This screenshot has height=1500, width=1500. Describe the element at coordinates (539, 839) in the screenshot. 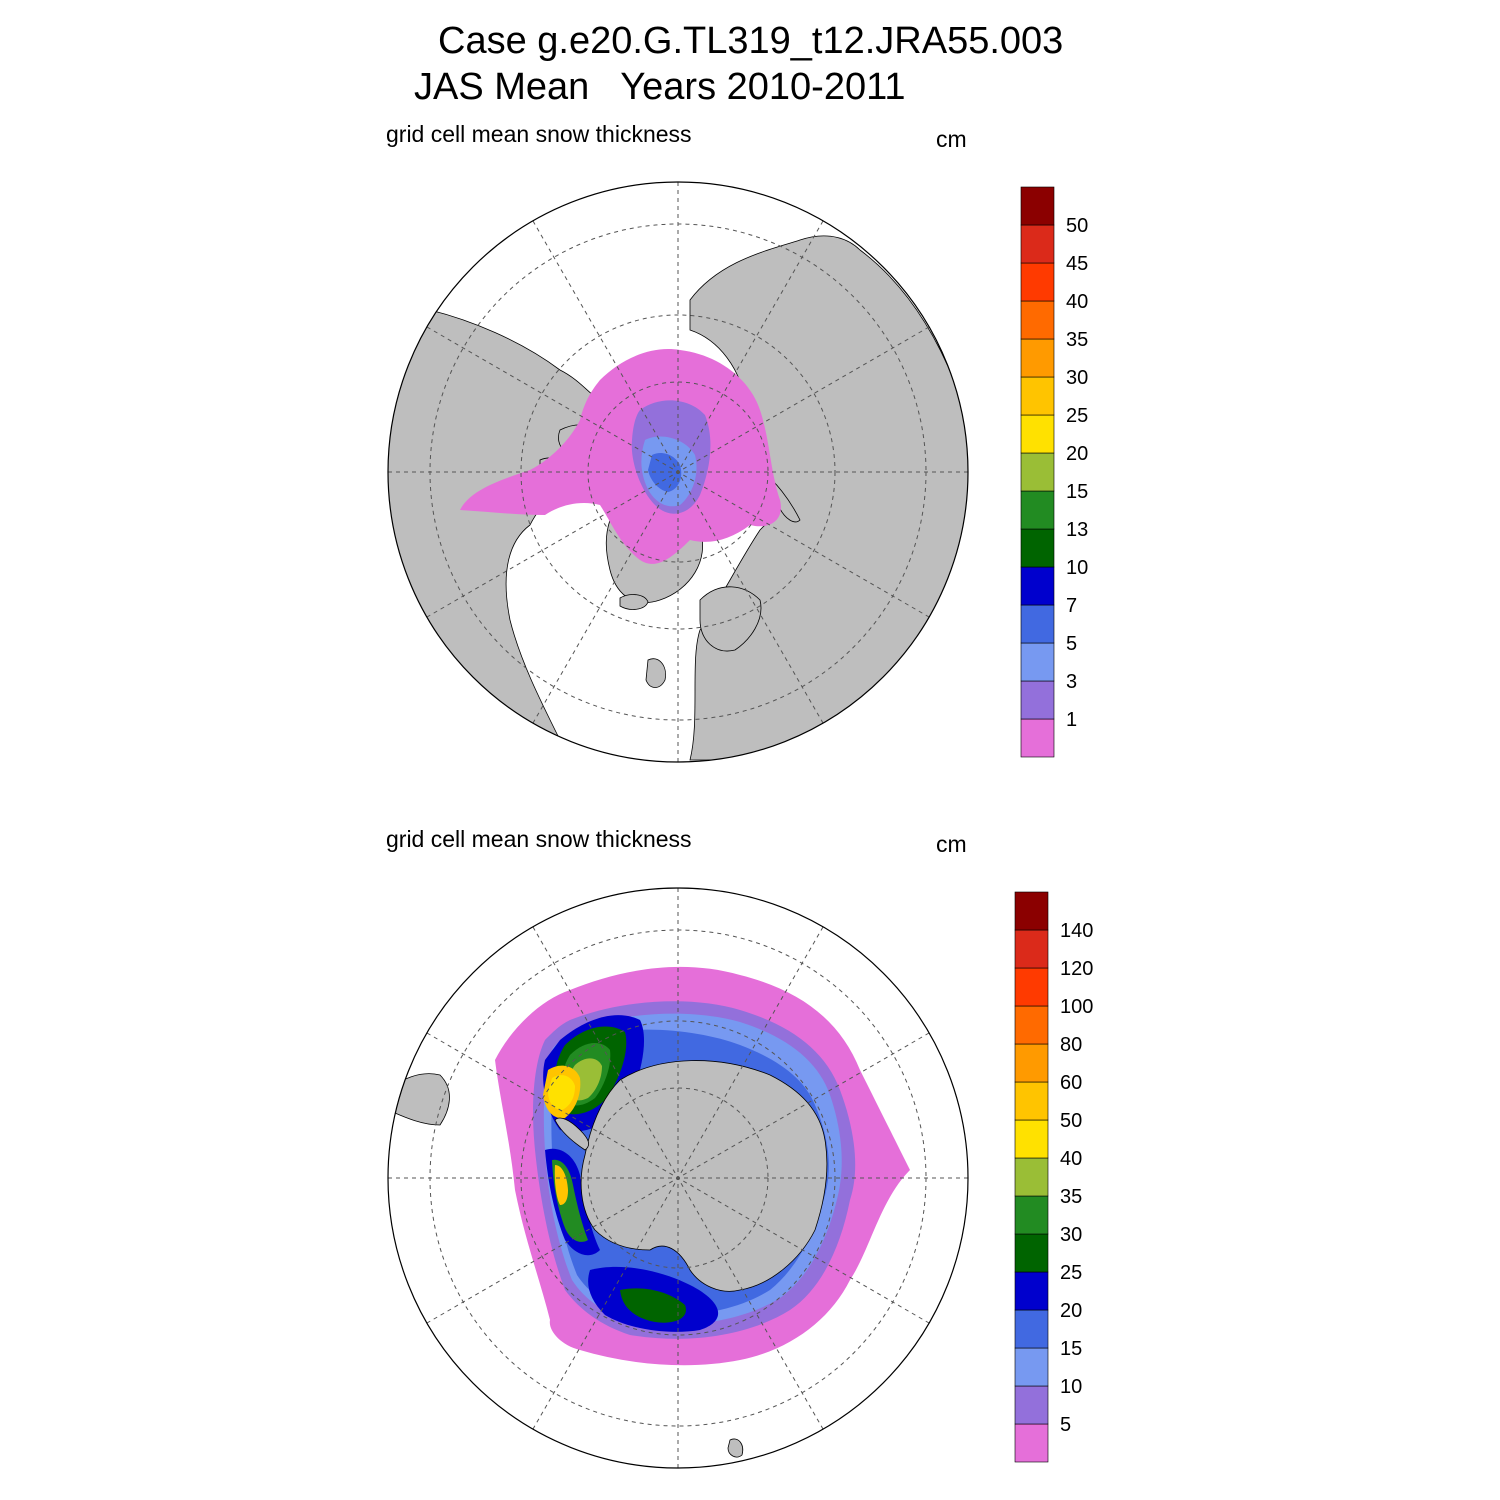

I see `south-variable-label: grid cell mean snow thickness` at that location.